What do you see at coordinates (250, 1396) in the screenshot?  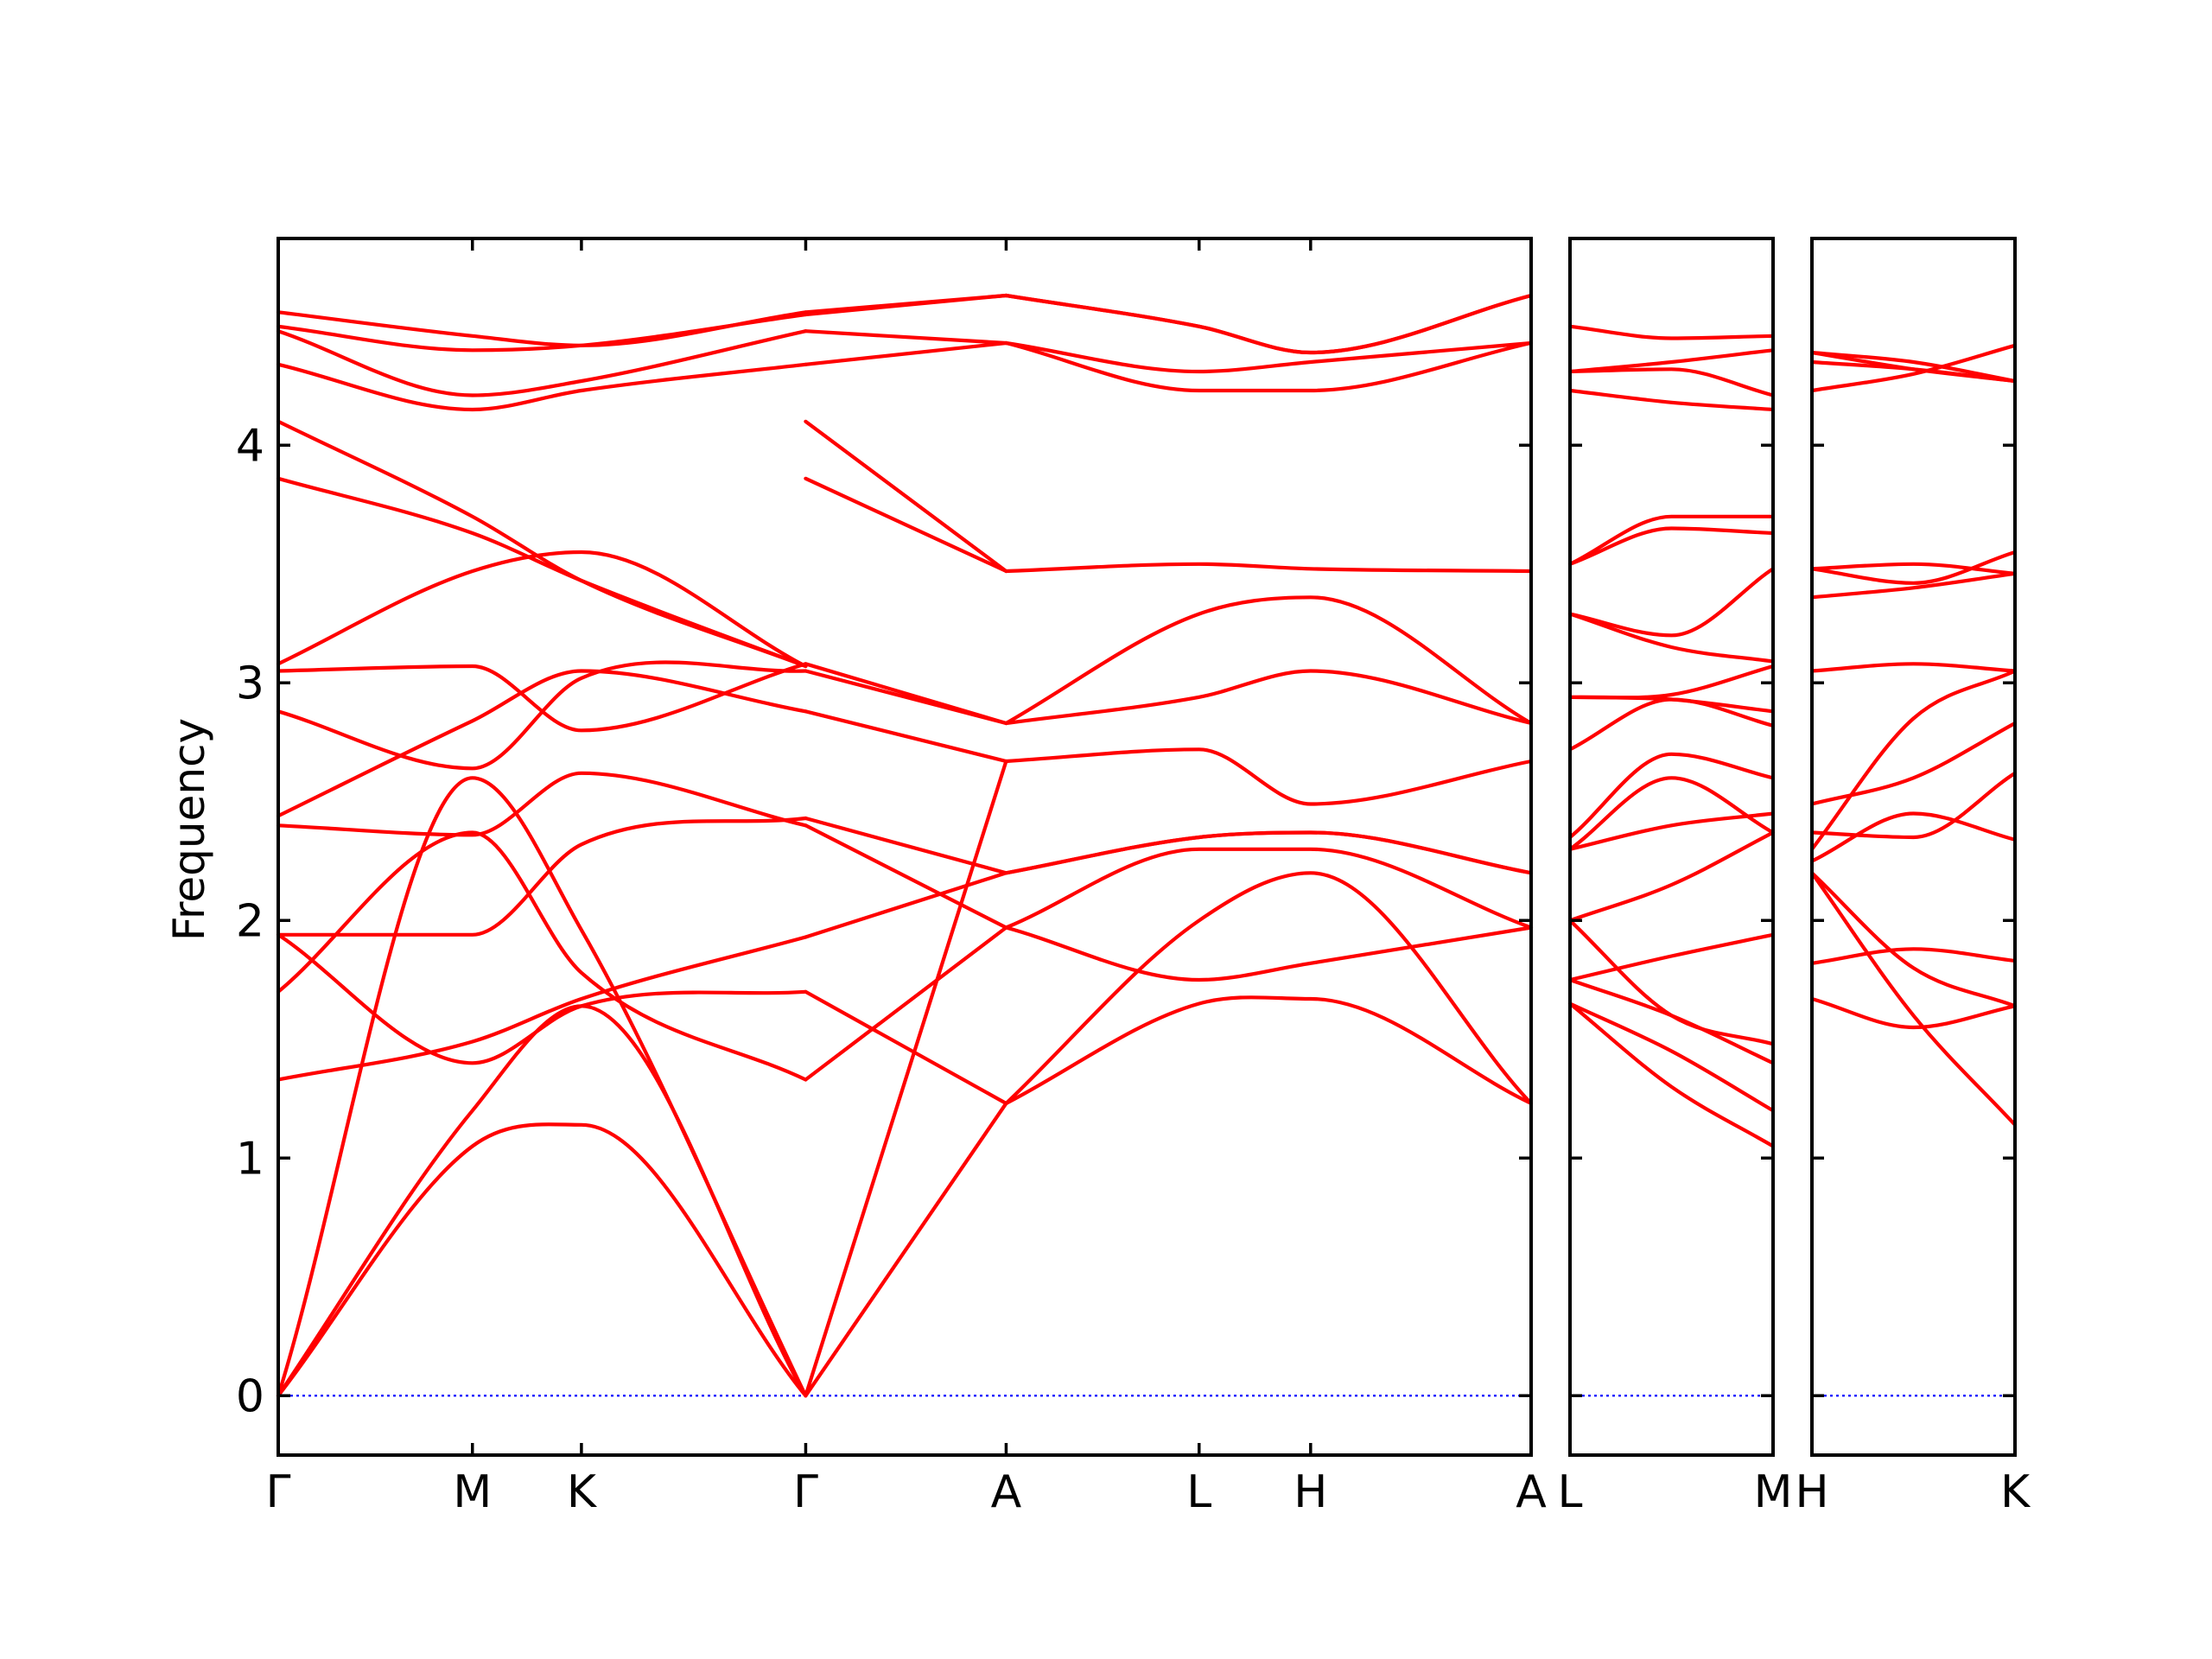 I see `y-tick-label: 0` at bounding box center [250, 1396].